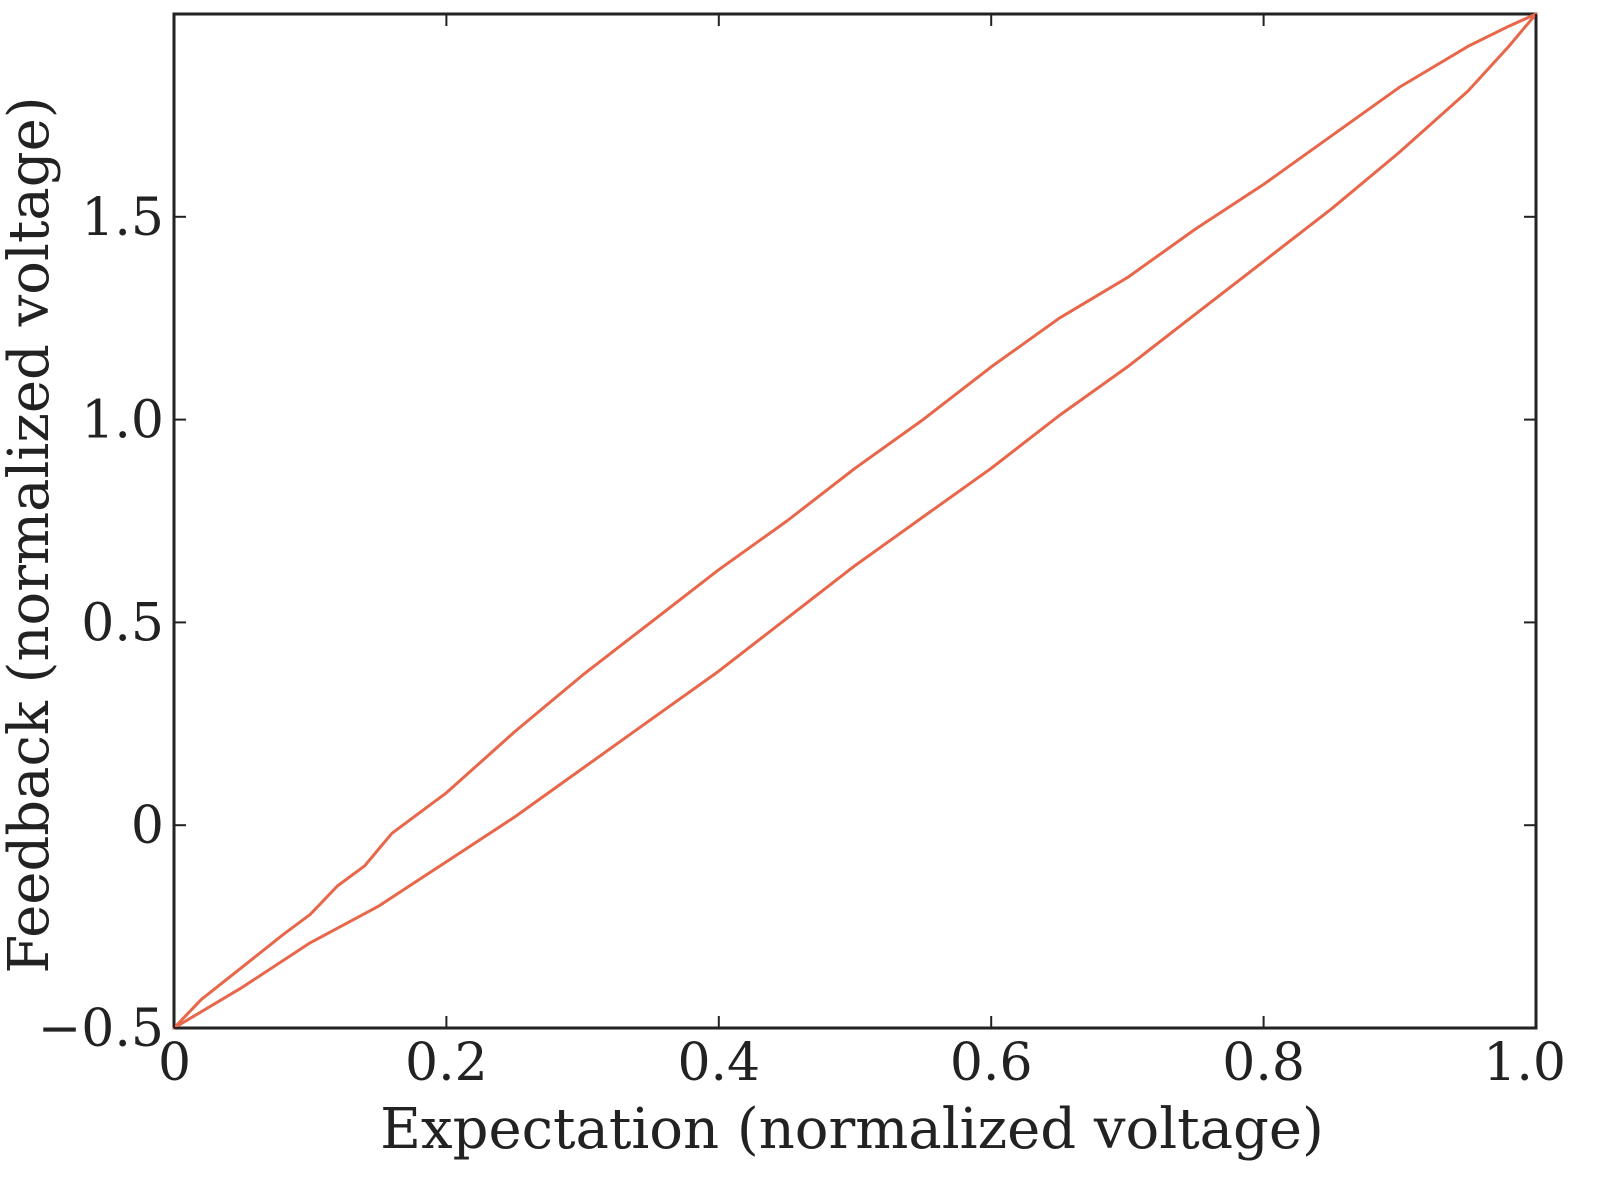 The width and height of the screenshot is (1600, 1184). I want to click on y-axis-label: Feedback (normalized voltage), so click(31, 534).